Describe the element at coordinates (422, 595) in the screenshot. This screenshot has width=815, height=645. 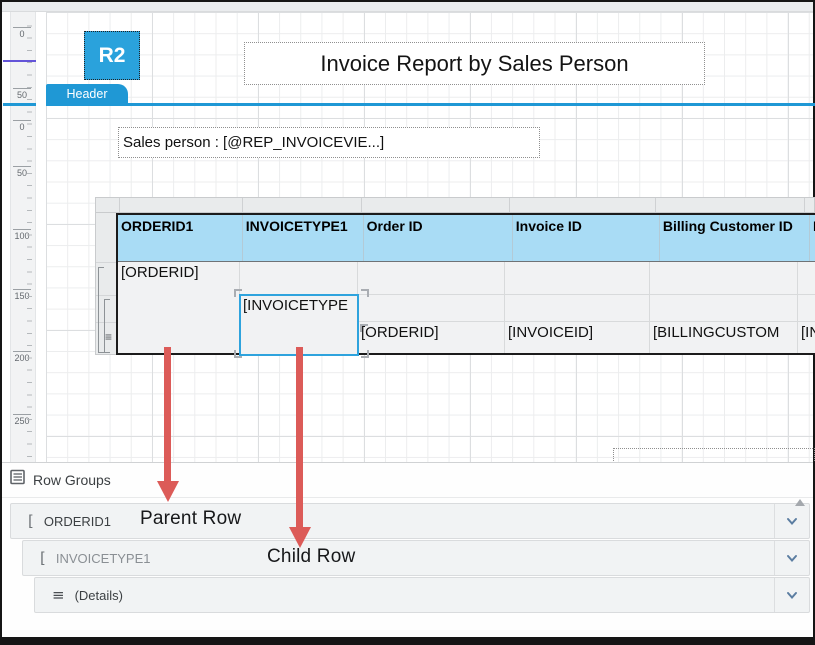
I see `row-group-details: ≡ (Details)` at that location.